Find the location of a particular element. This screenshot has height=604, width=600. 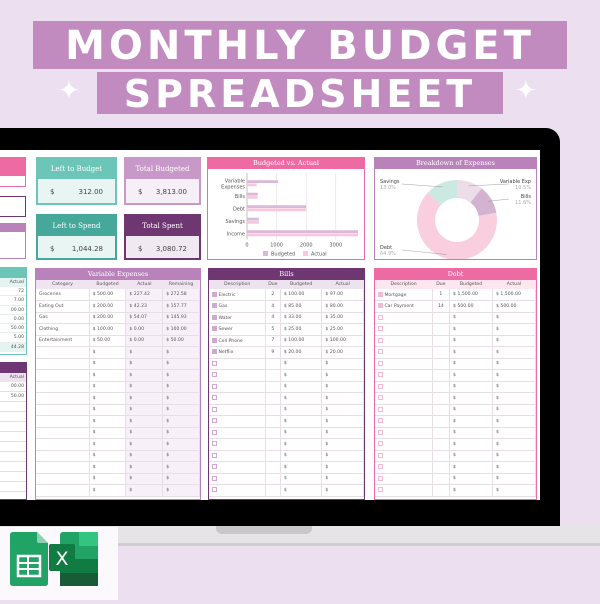

description-cell: Netflix is located at coordinates (237, 352).